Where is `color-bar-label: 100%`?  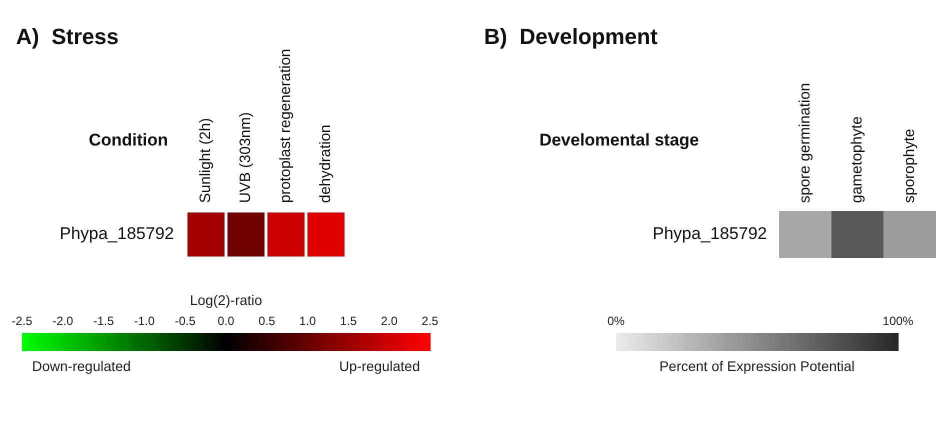
color-bar-label: 100% is located at coordinates (898, 321).